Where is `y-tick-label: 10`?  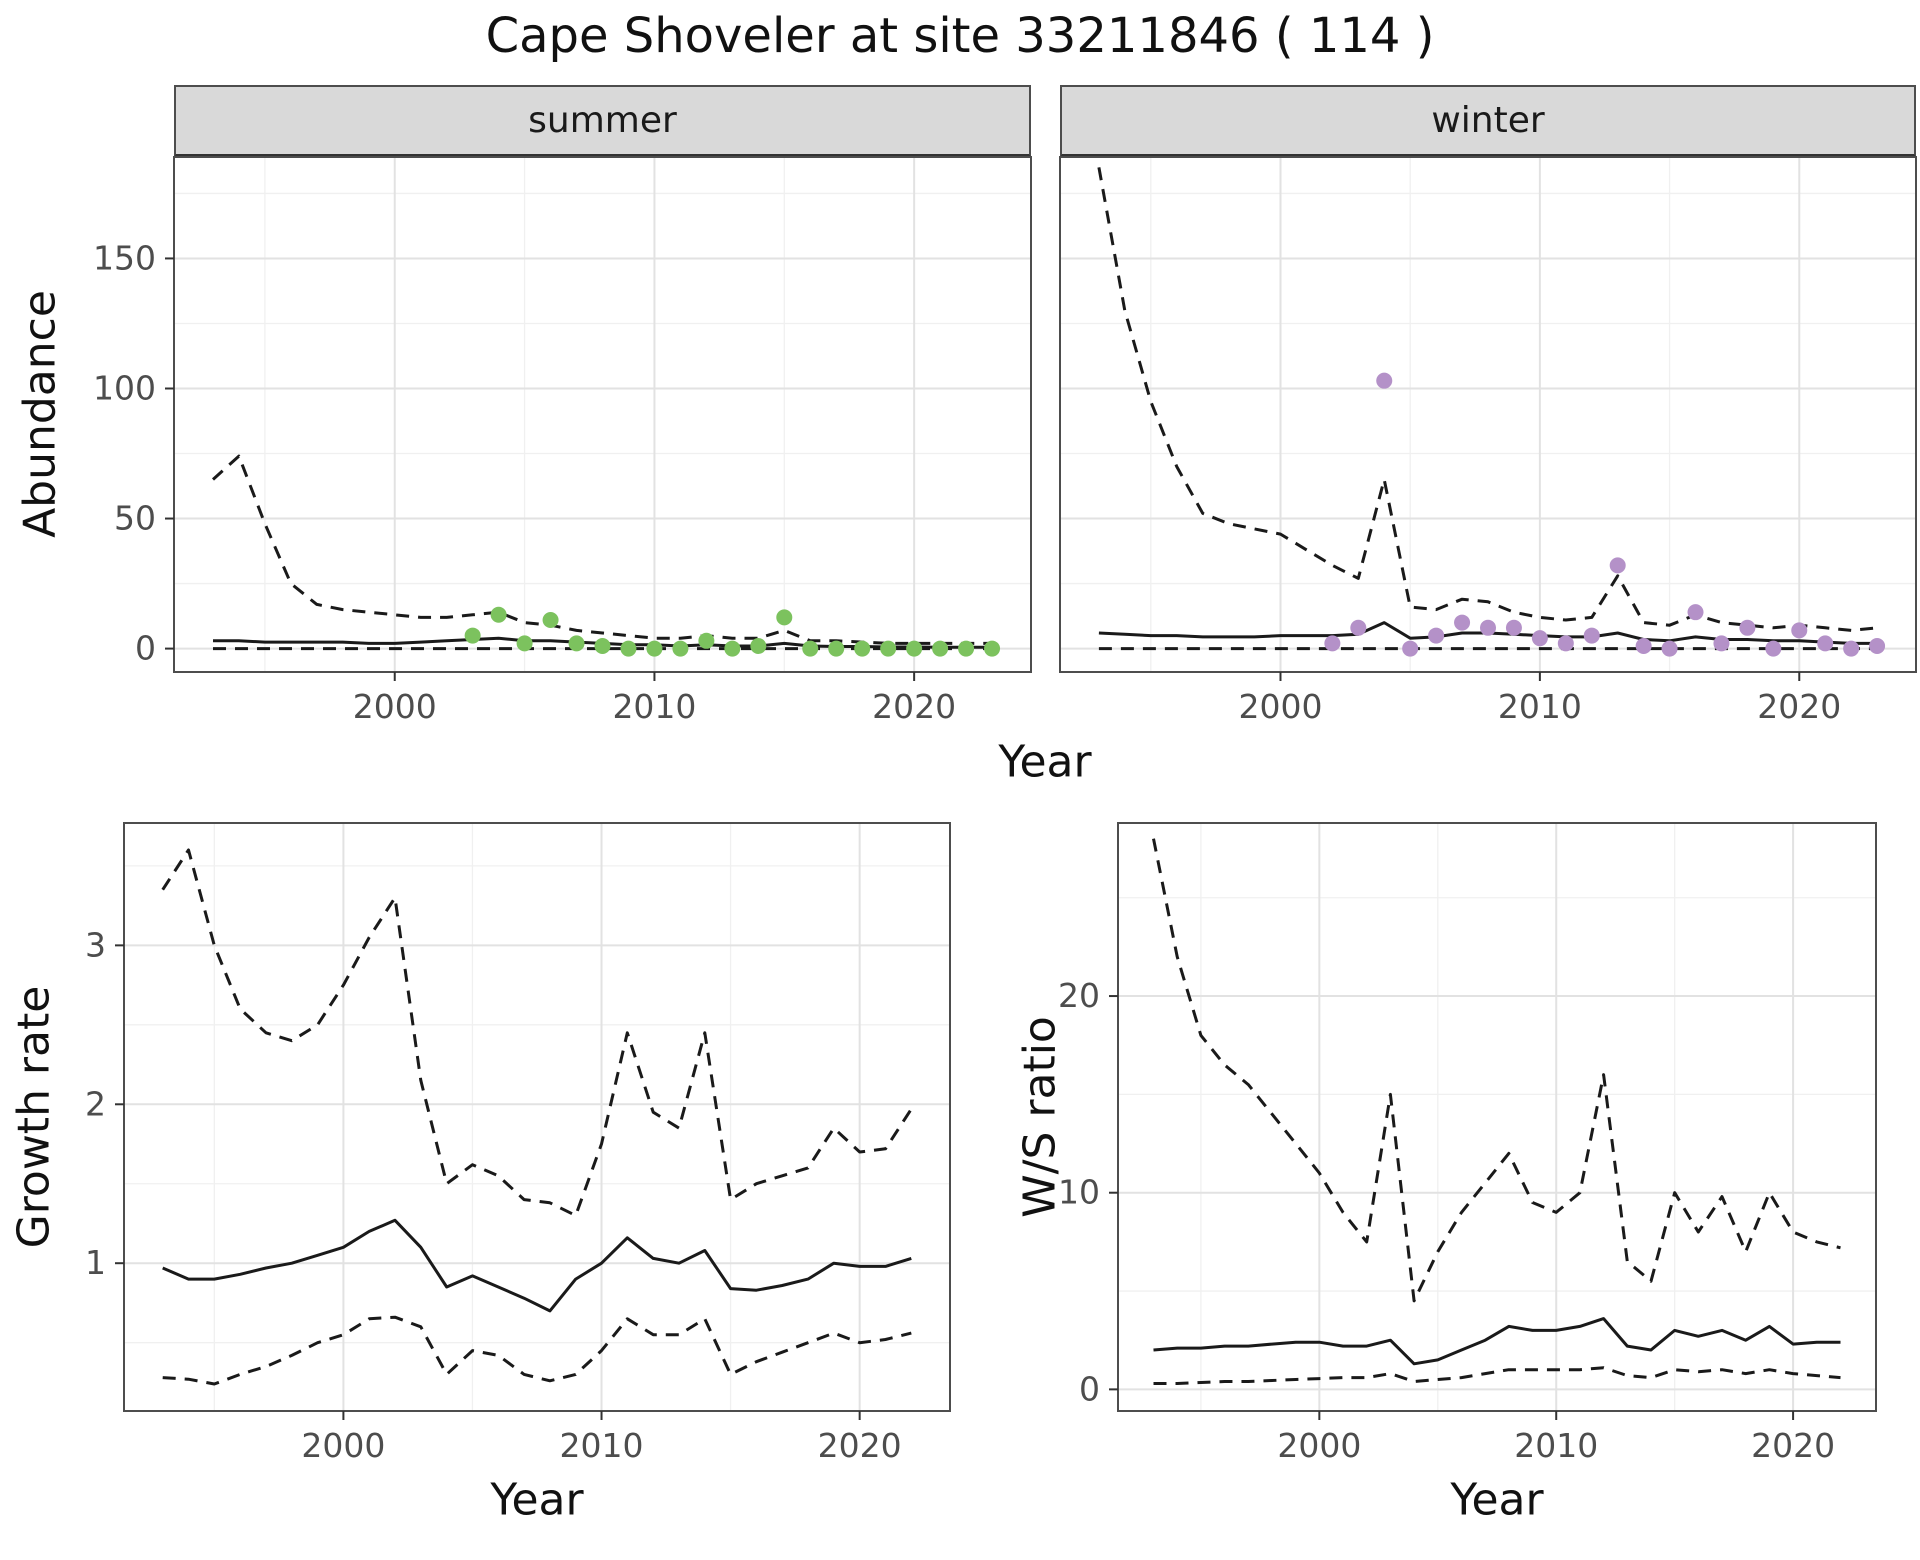
y-tick-label: 10 is located at coordinates (1079, 1192).